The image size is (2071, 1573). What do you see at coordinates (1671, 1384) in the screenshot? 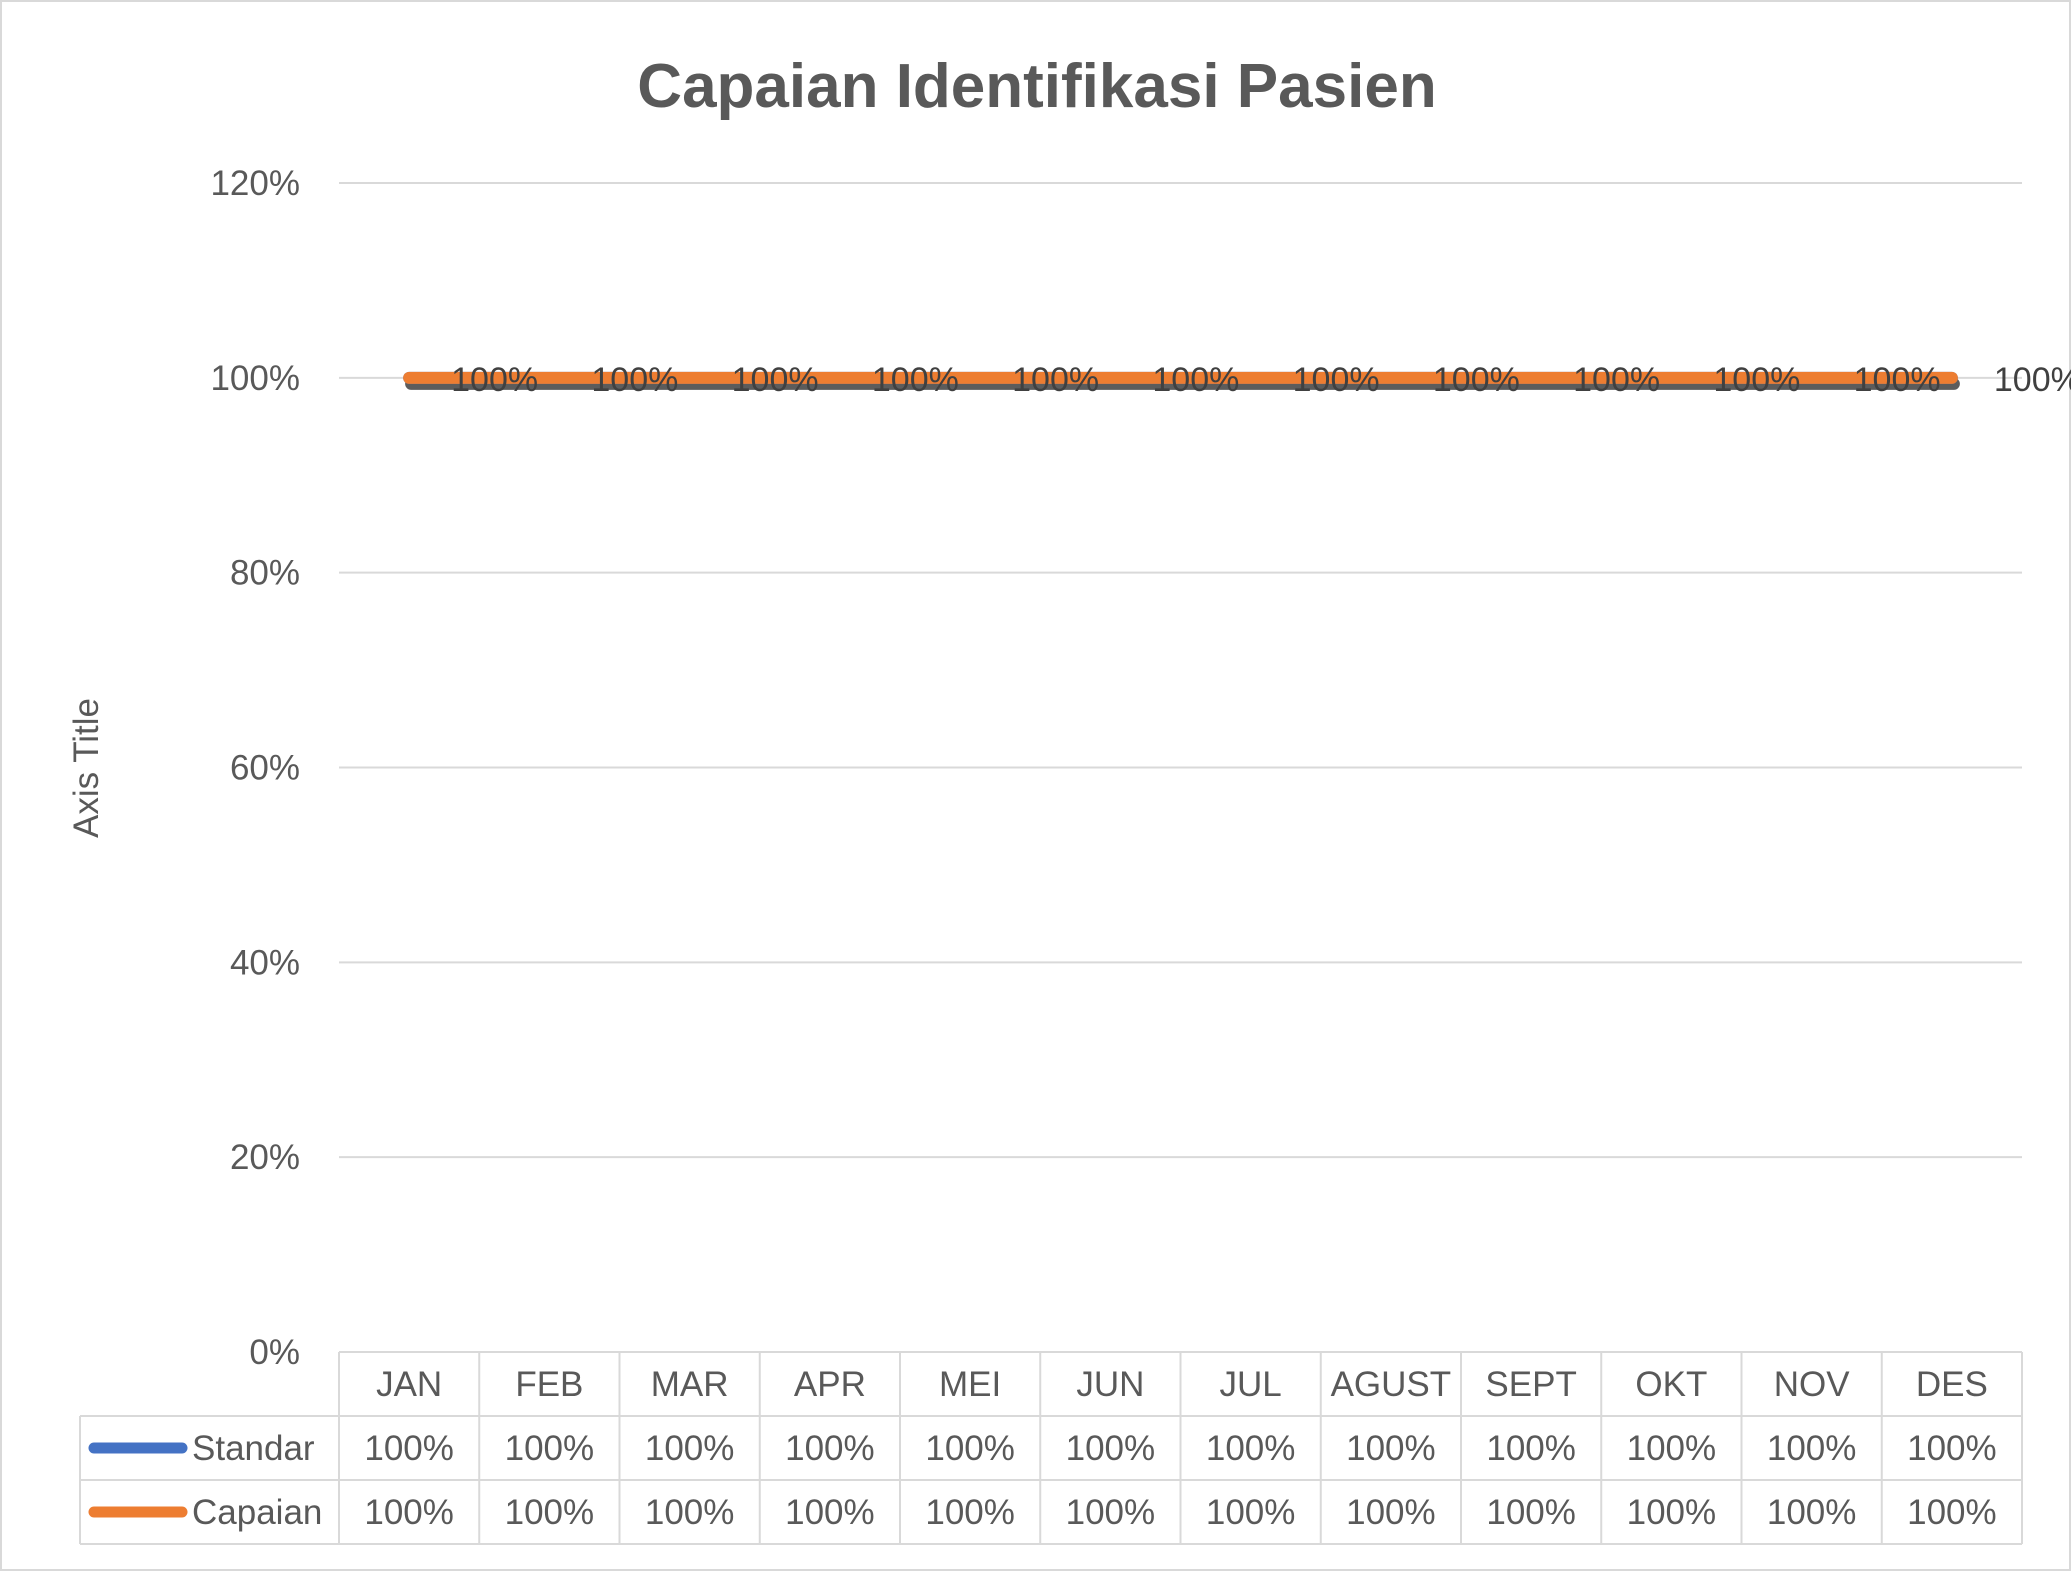
I see `x-category-label: OKT` at bounding box center [1671, 1384].